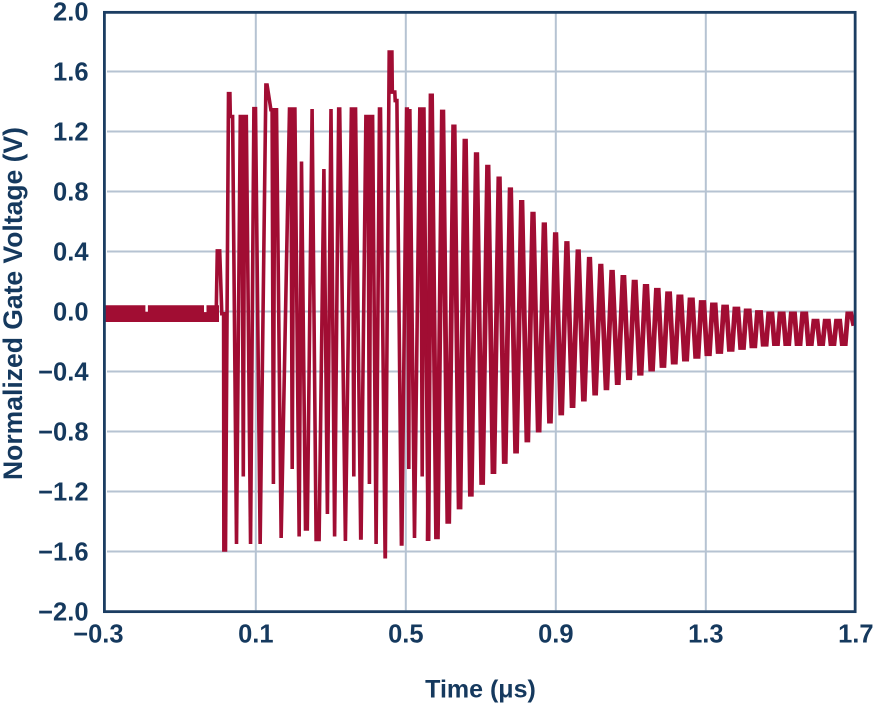 The width and height of the screenshot is (874, 708). Describe the element at coordinates (70, 133) in the screenshot. I see `svg-text: 1.2` at that location.